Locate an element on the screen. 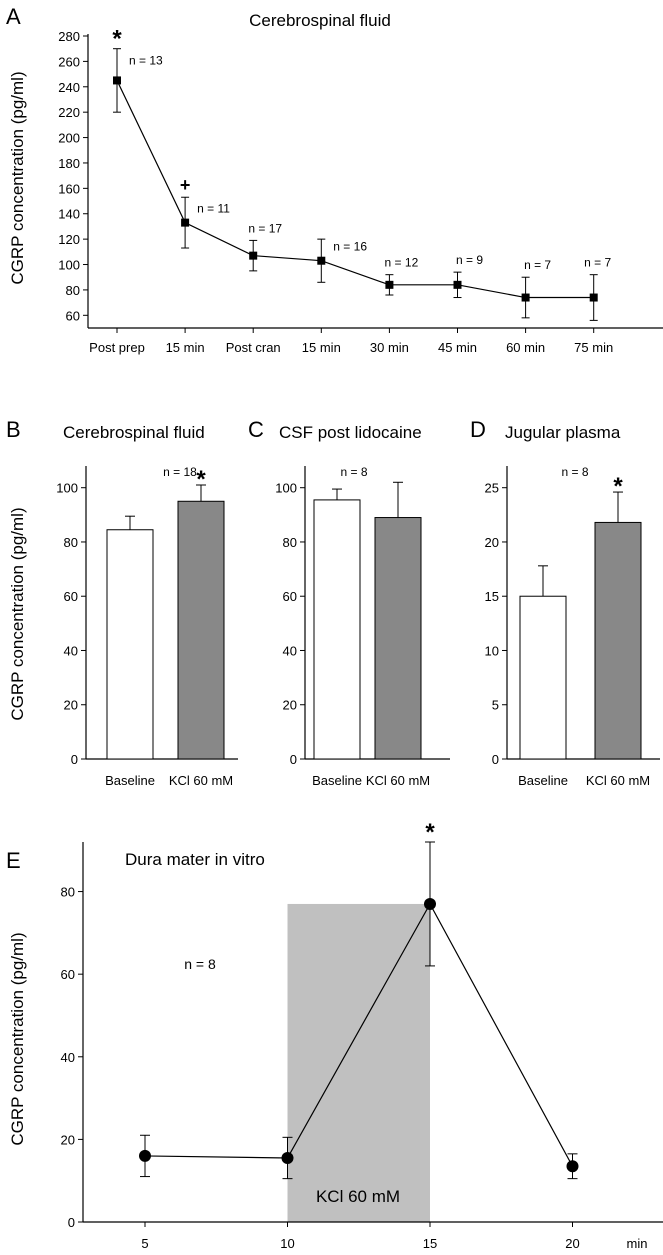  panel-e-title: Dura mater in vitro is located at coordinates (195, 859).